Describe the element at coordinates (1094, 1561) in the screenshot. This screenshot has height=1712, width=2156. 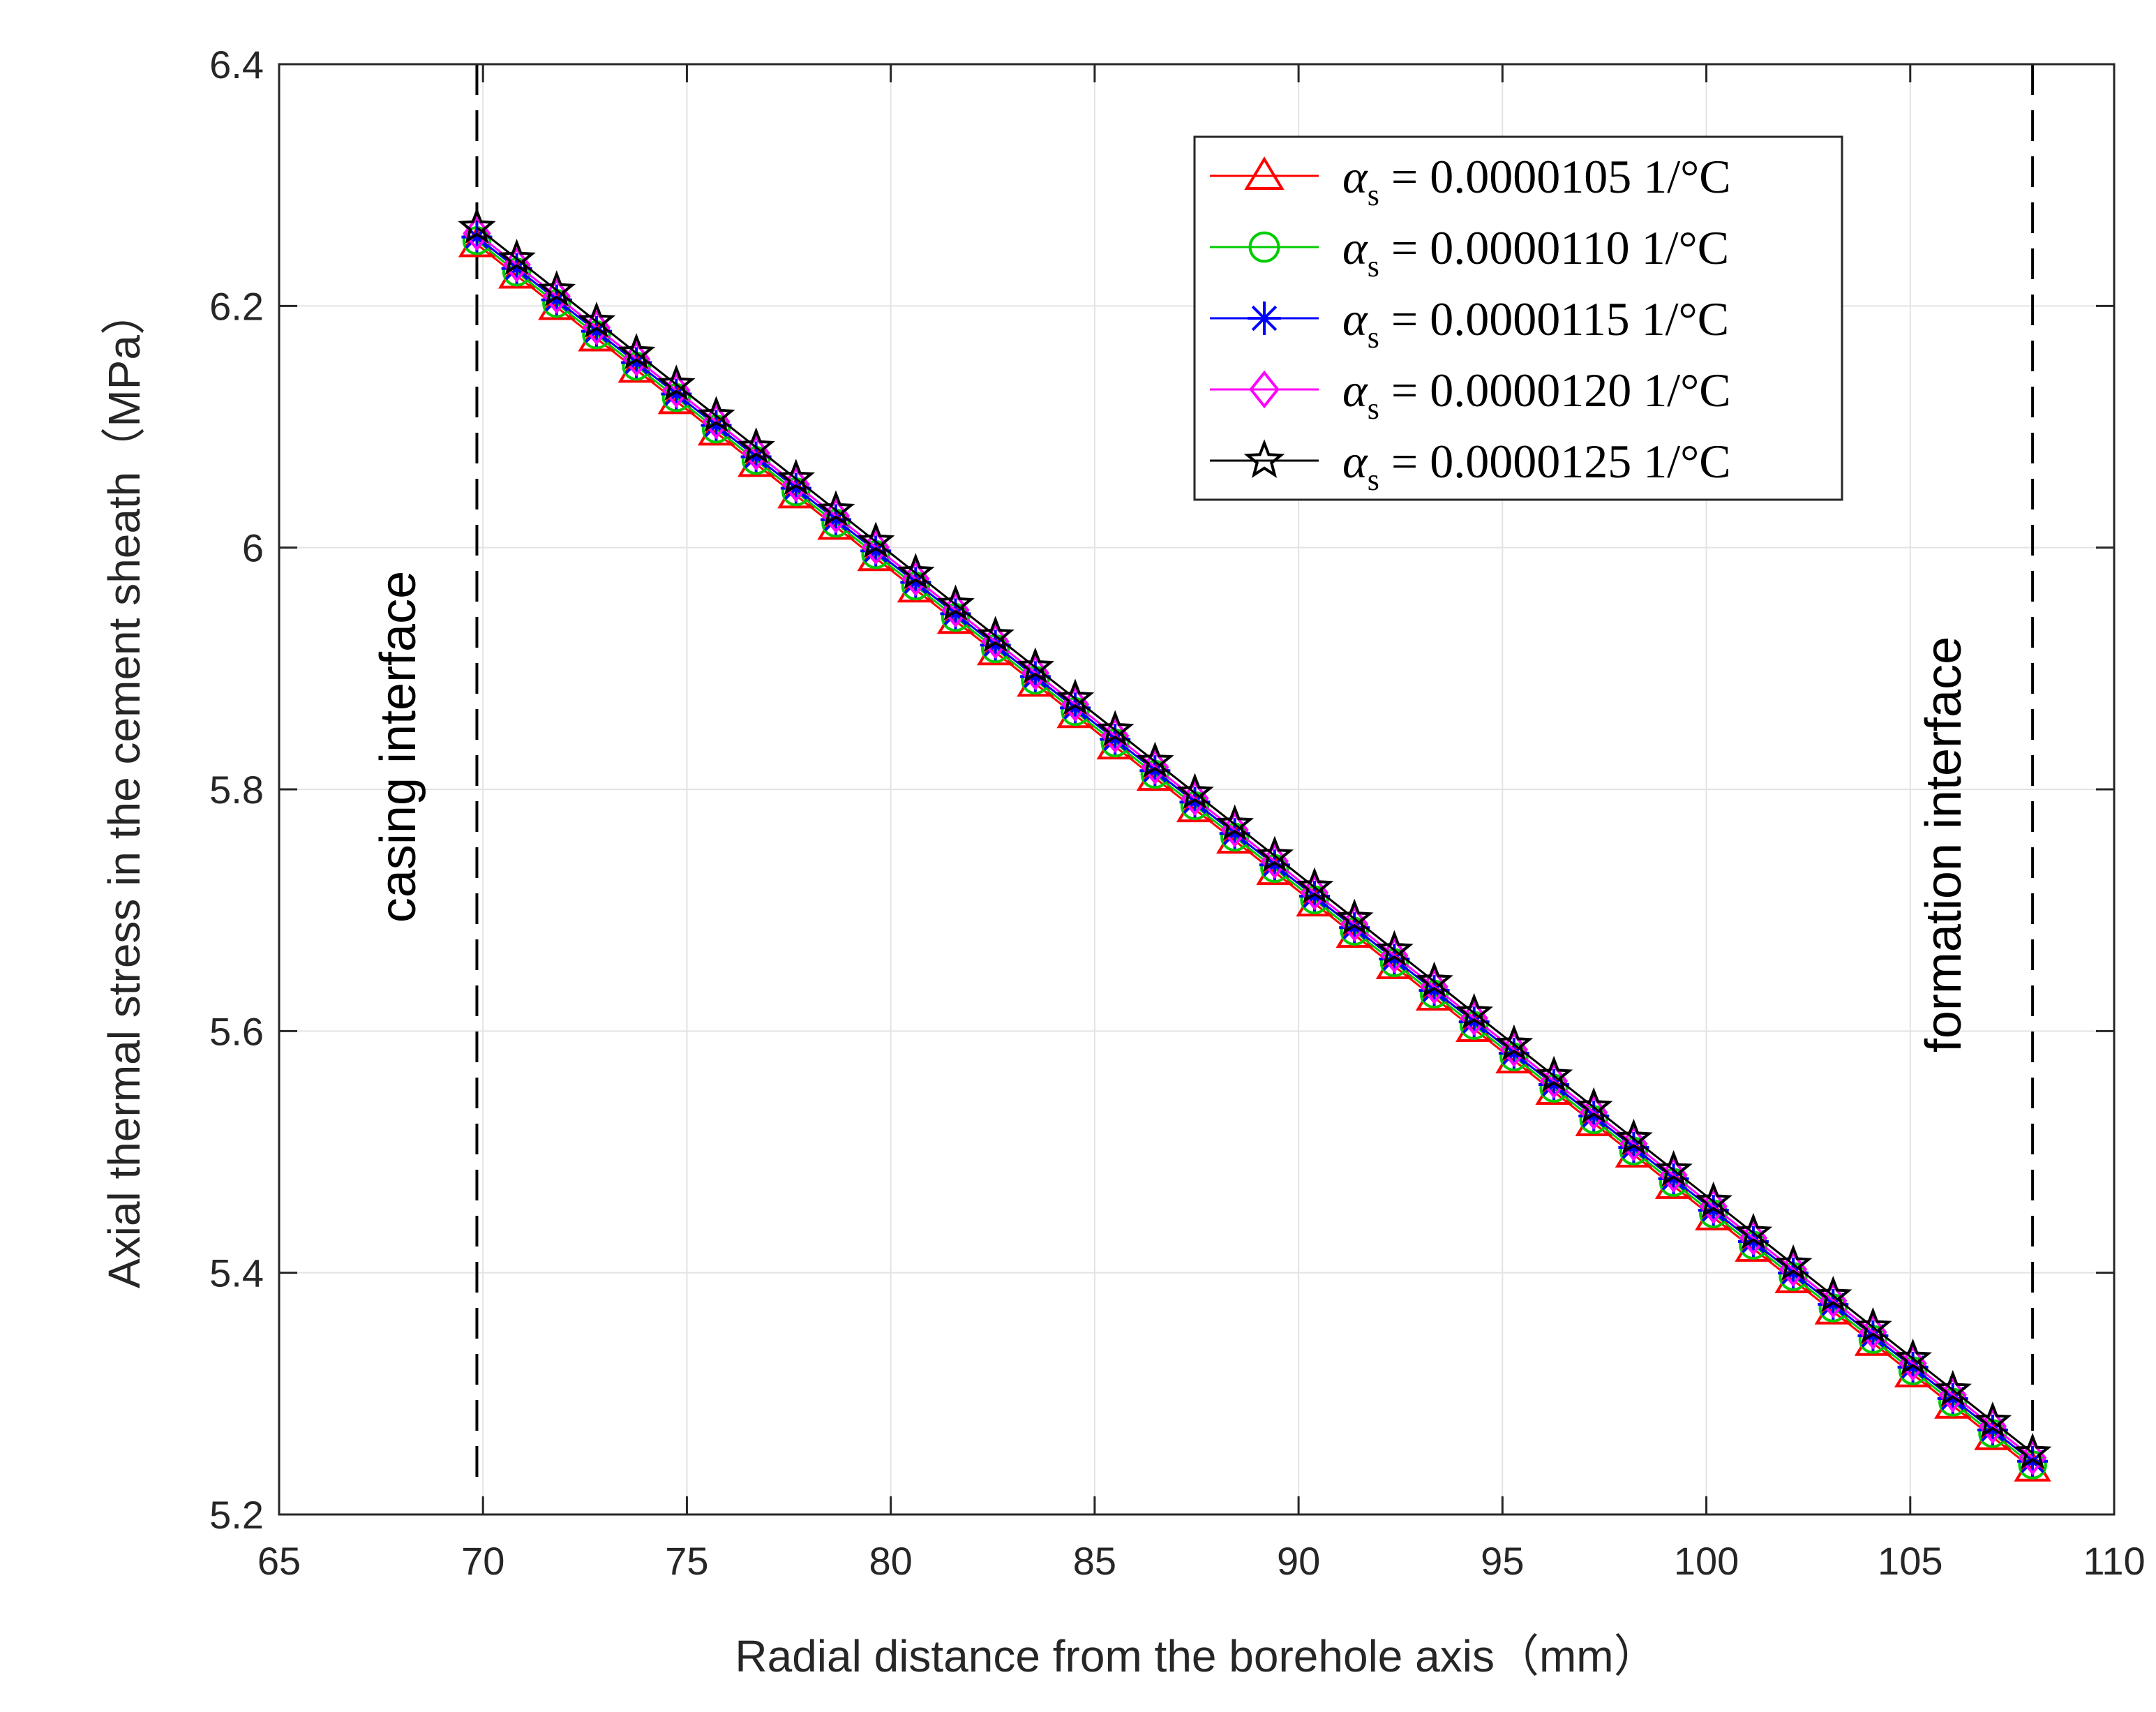
I see `x-tick-label: 85` at that location.